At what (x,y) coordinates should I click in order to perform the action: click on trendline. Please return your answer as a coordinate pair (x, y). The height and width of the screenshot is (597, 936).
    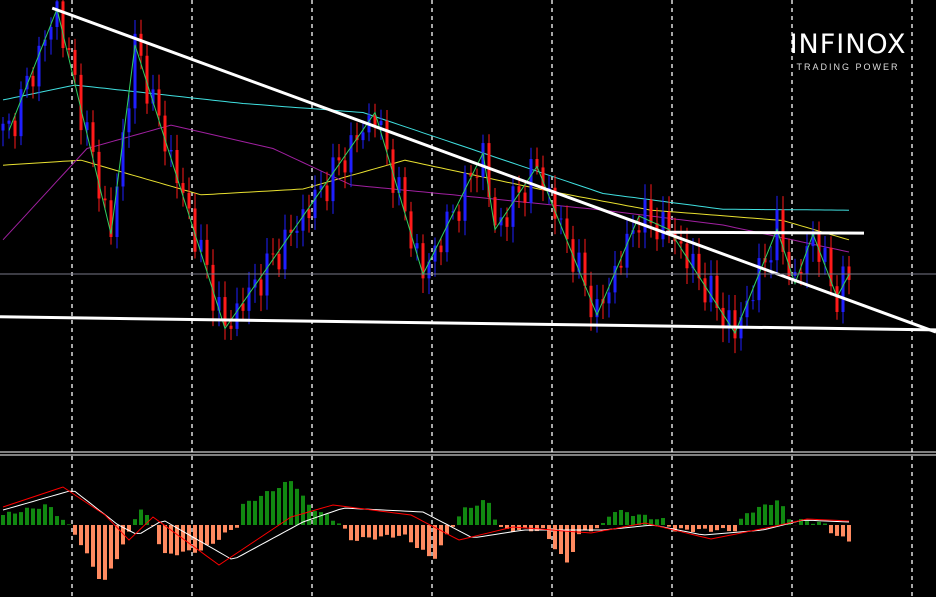
    Looking at the image, I should click on (765, 232).